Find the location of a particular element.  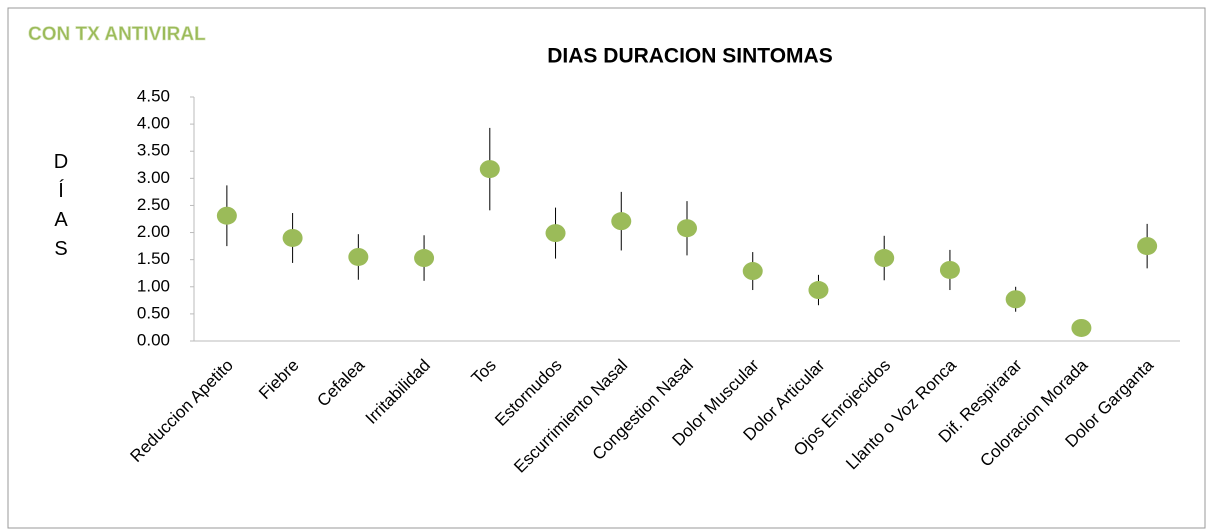

x-tick-label: Fiebre is located at coordinates (279, 380).